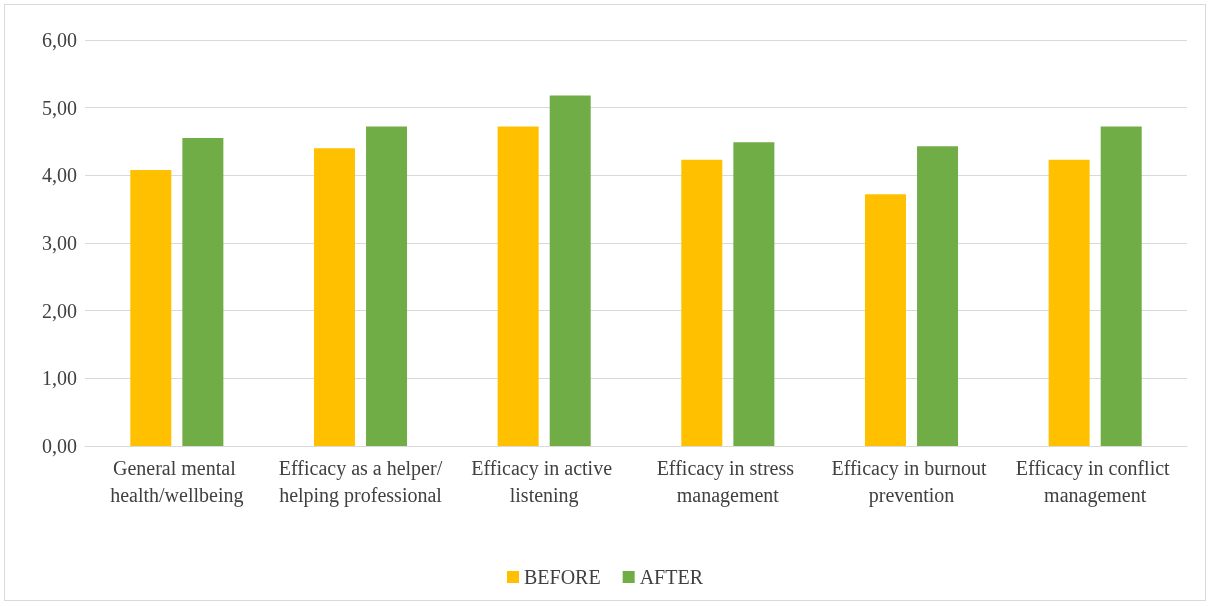 This screenshot has height=607, width=1214. What do you see at coordinates (544, 481) in the screenshot?
I see `x-tick-label: Efficacy in active listening` at bounding box center [544, 481].